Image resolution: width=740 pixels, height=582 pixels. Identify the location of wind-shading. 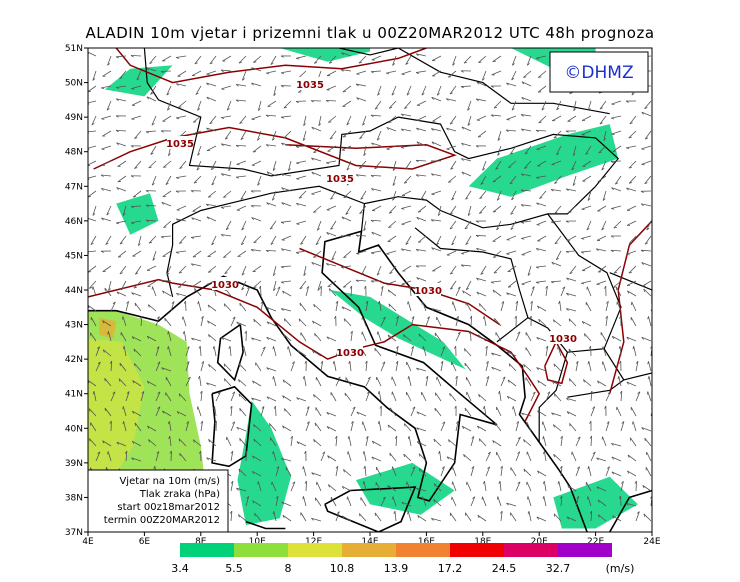
(137, 214).